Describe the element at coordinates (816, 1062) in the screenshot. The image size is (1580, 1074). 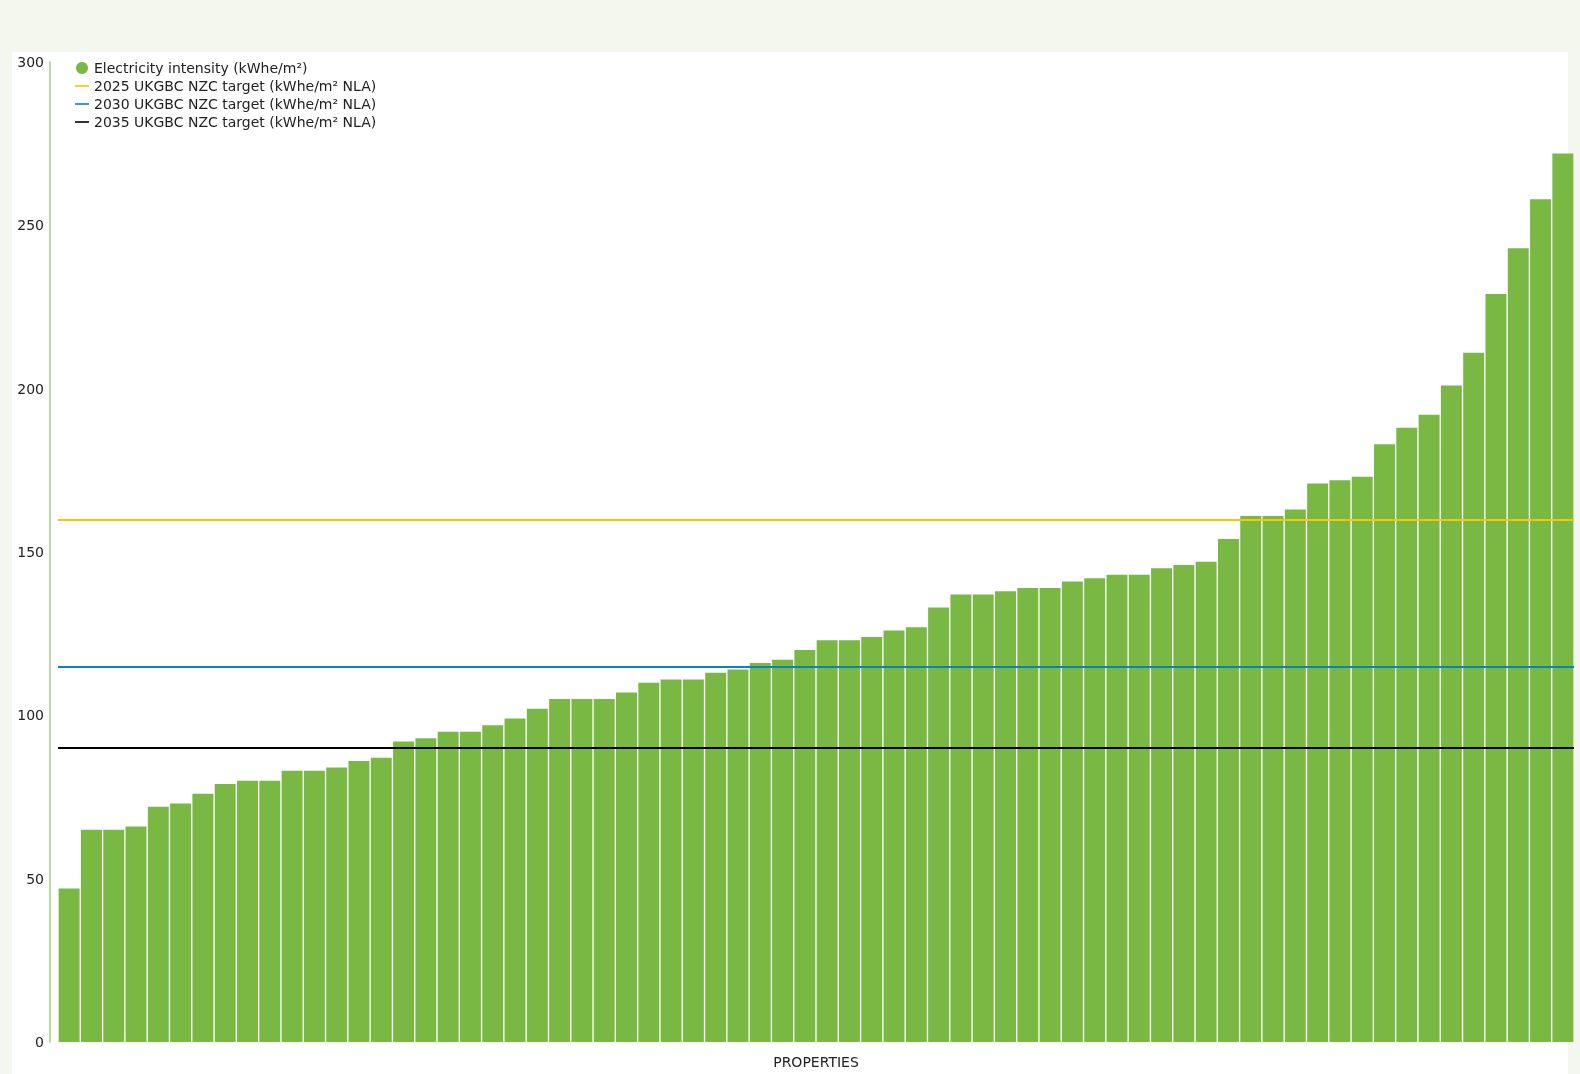
I see `x-axis-title: PROPERTIES` at that location.